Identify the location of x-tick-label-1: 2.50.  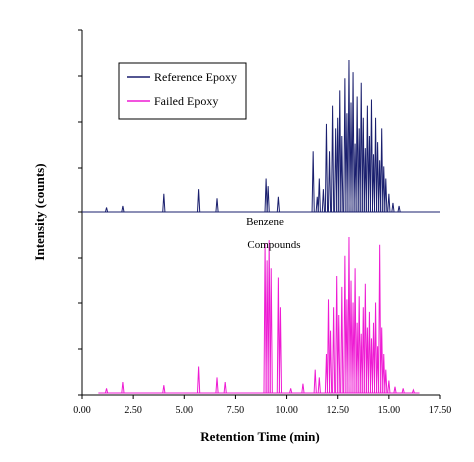
(133, 410).